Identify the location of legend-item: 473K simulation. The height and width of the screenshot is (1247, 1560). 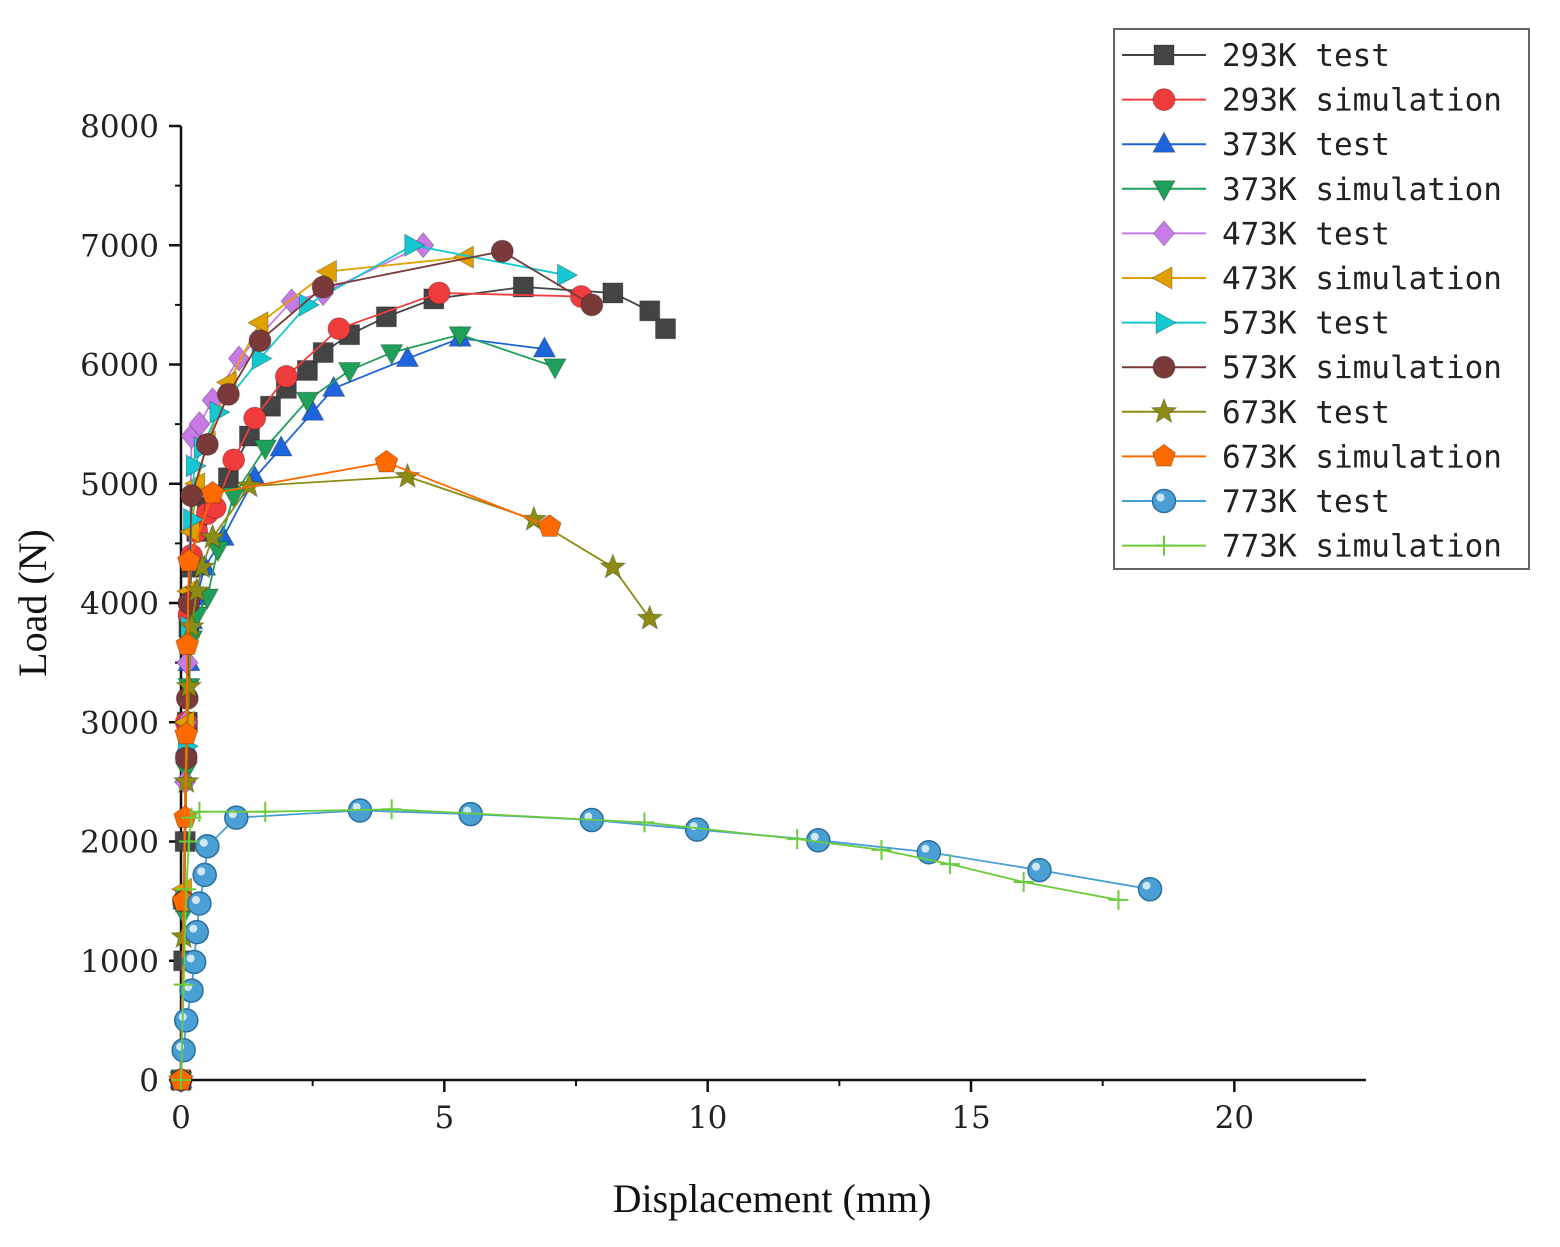
(1312, 279).